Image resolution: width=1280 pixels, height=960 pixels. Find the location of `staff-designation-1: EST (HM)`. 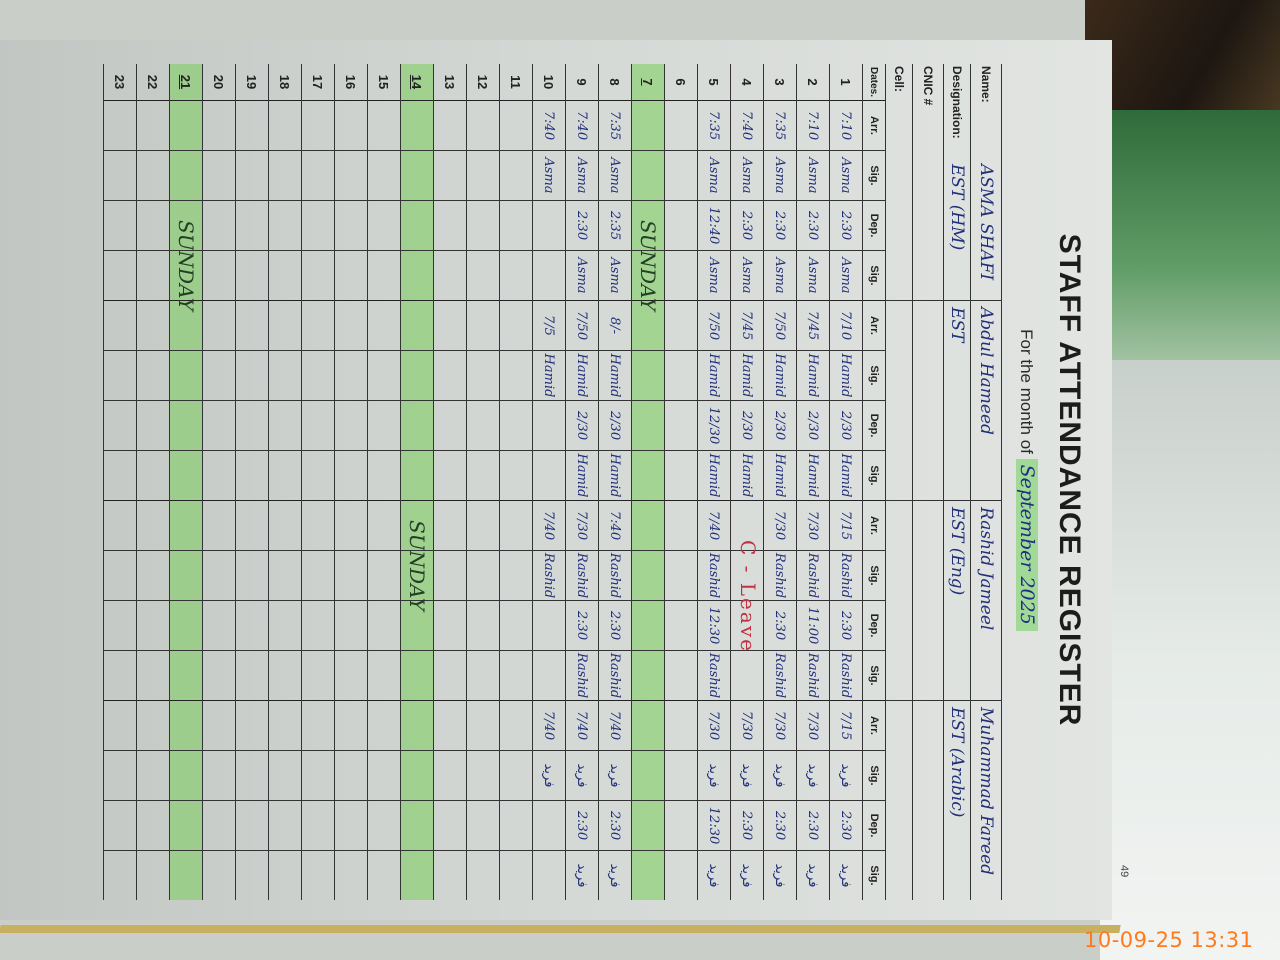

staff-designation-1: EST (HM) is located at coordinates (957, 207).